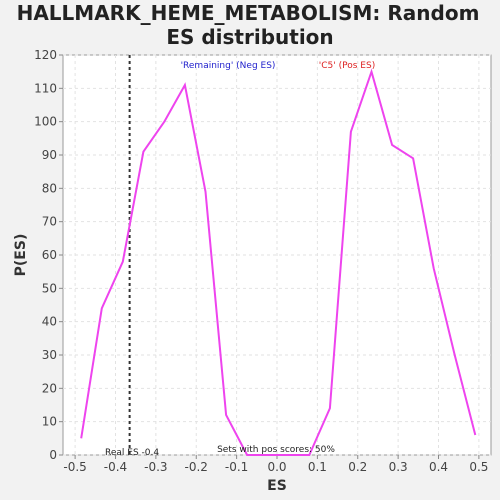  What do you see at coordinates (49, 355) in the screenshot?
I see `y-tick-label: 30` at bounding box center [49, 355].